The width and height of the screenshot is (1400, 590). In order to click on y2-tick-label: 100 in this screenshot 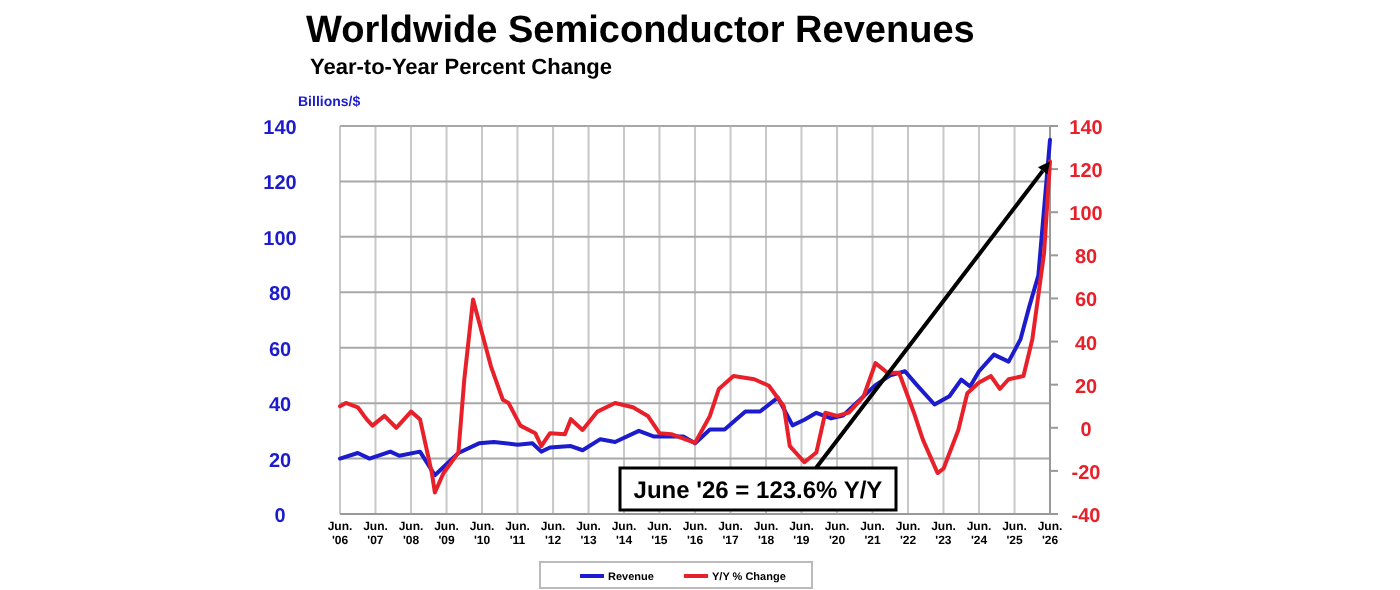, I will do `click(1086, 215)`.